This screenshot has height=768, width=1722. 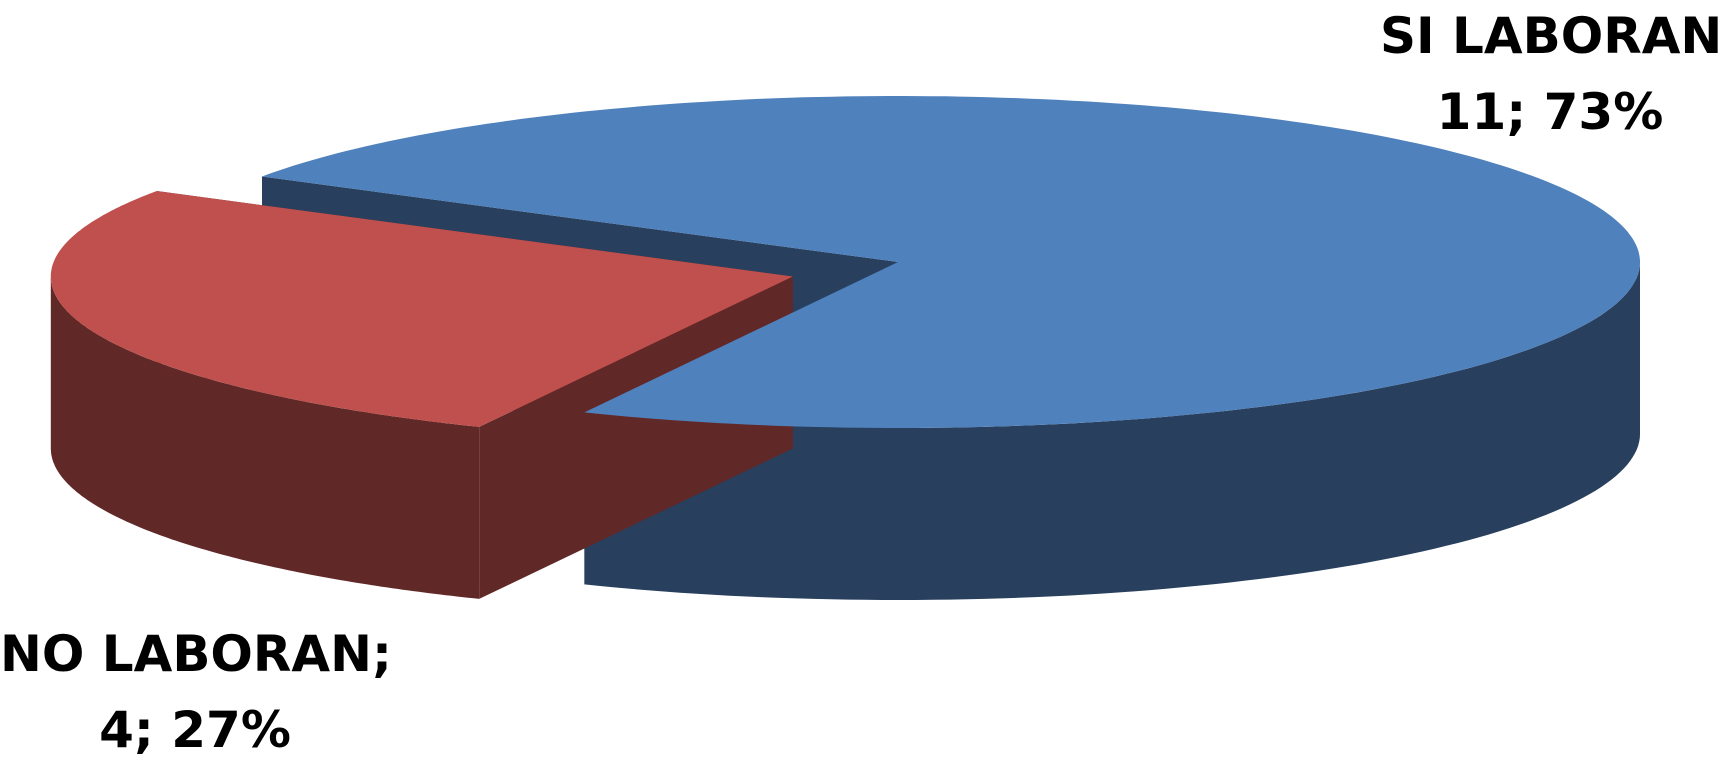 What do you see at coordinates (196, 692) in the screenshot?
I see `data-label-no-laboran: NO LABORAN; 4; 27%` at bounding box center [196, 692].